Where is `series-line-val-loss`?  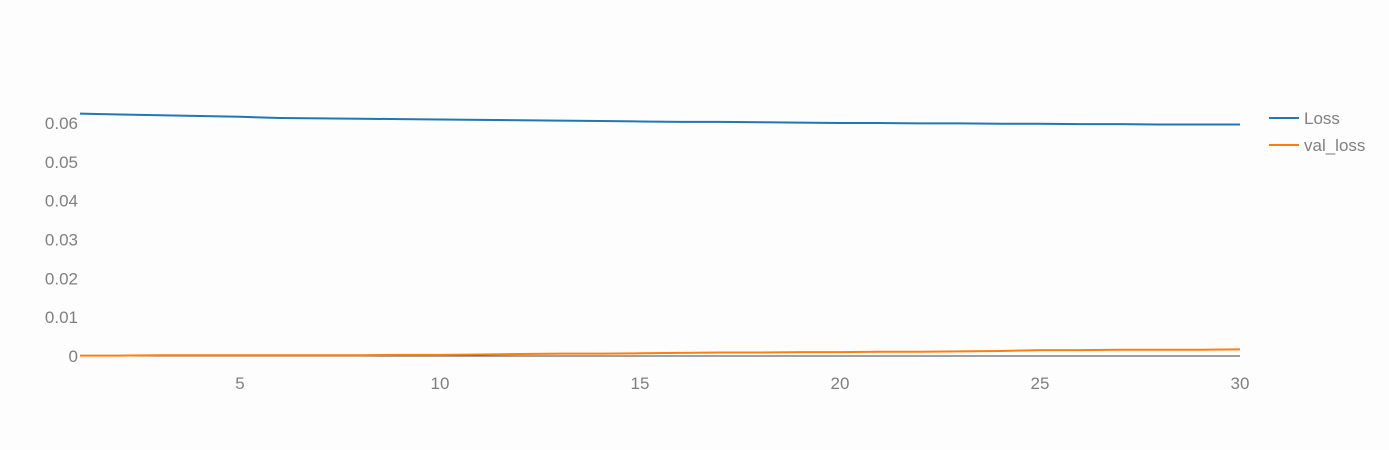
series-line-val-loss is located at coordinates (660, 352).